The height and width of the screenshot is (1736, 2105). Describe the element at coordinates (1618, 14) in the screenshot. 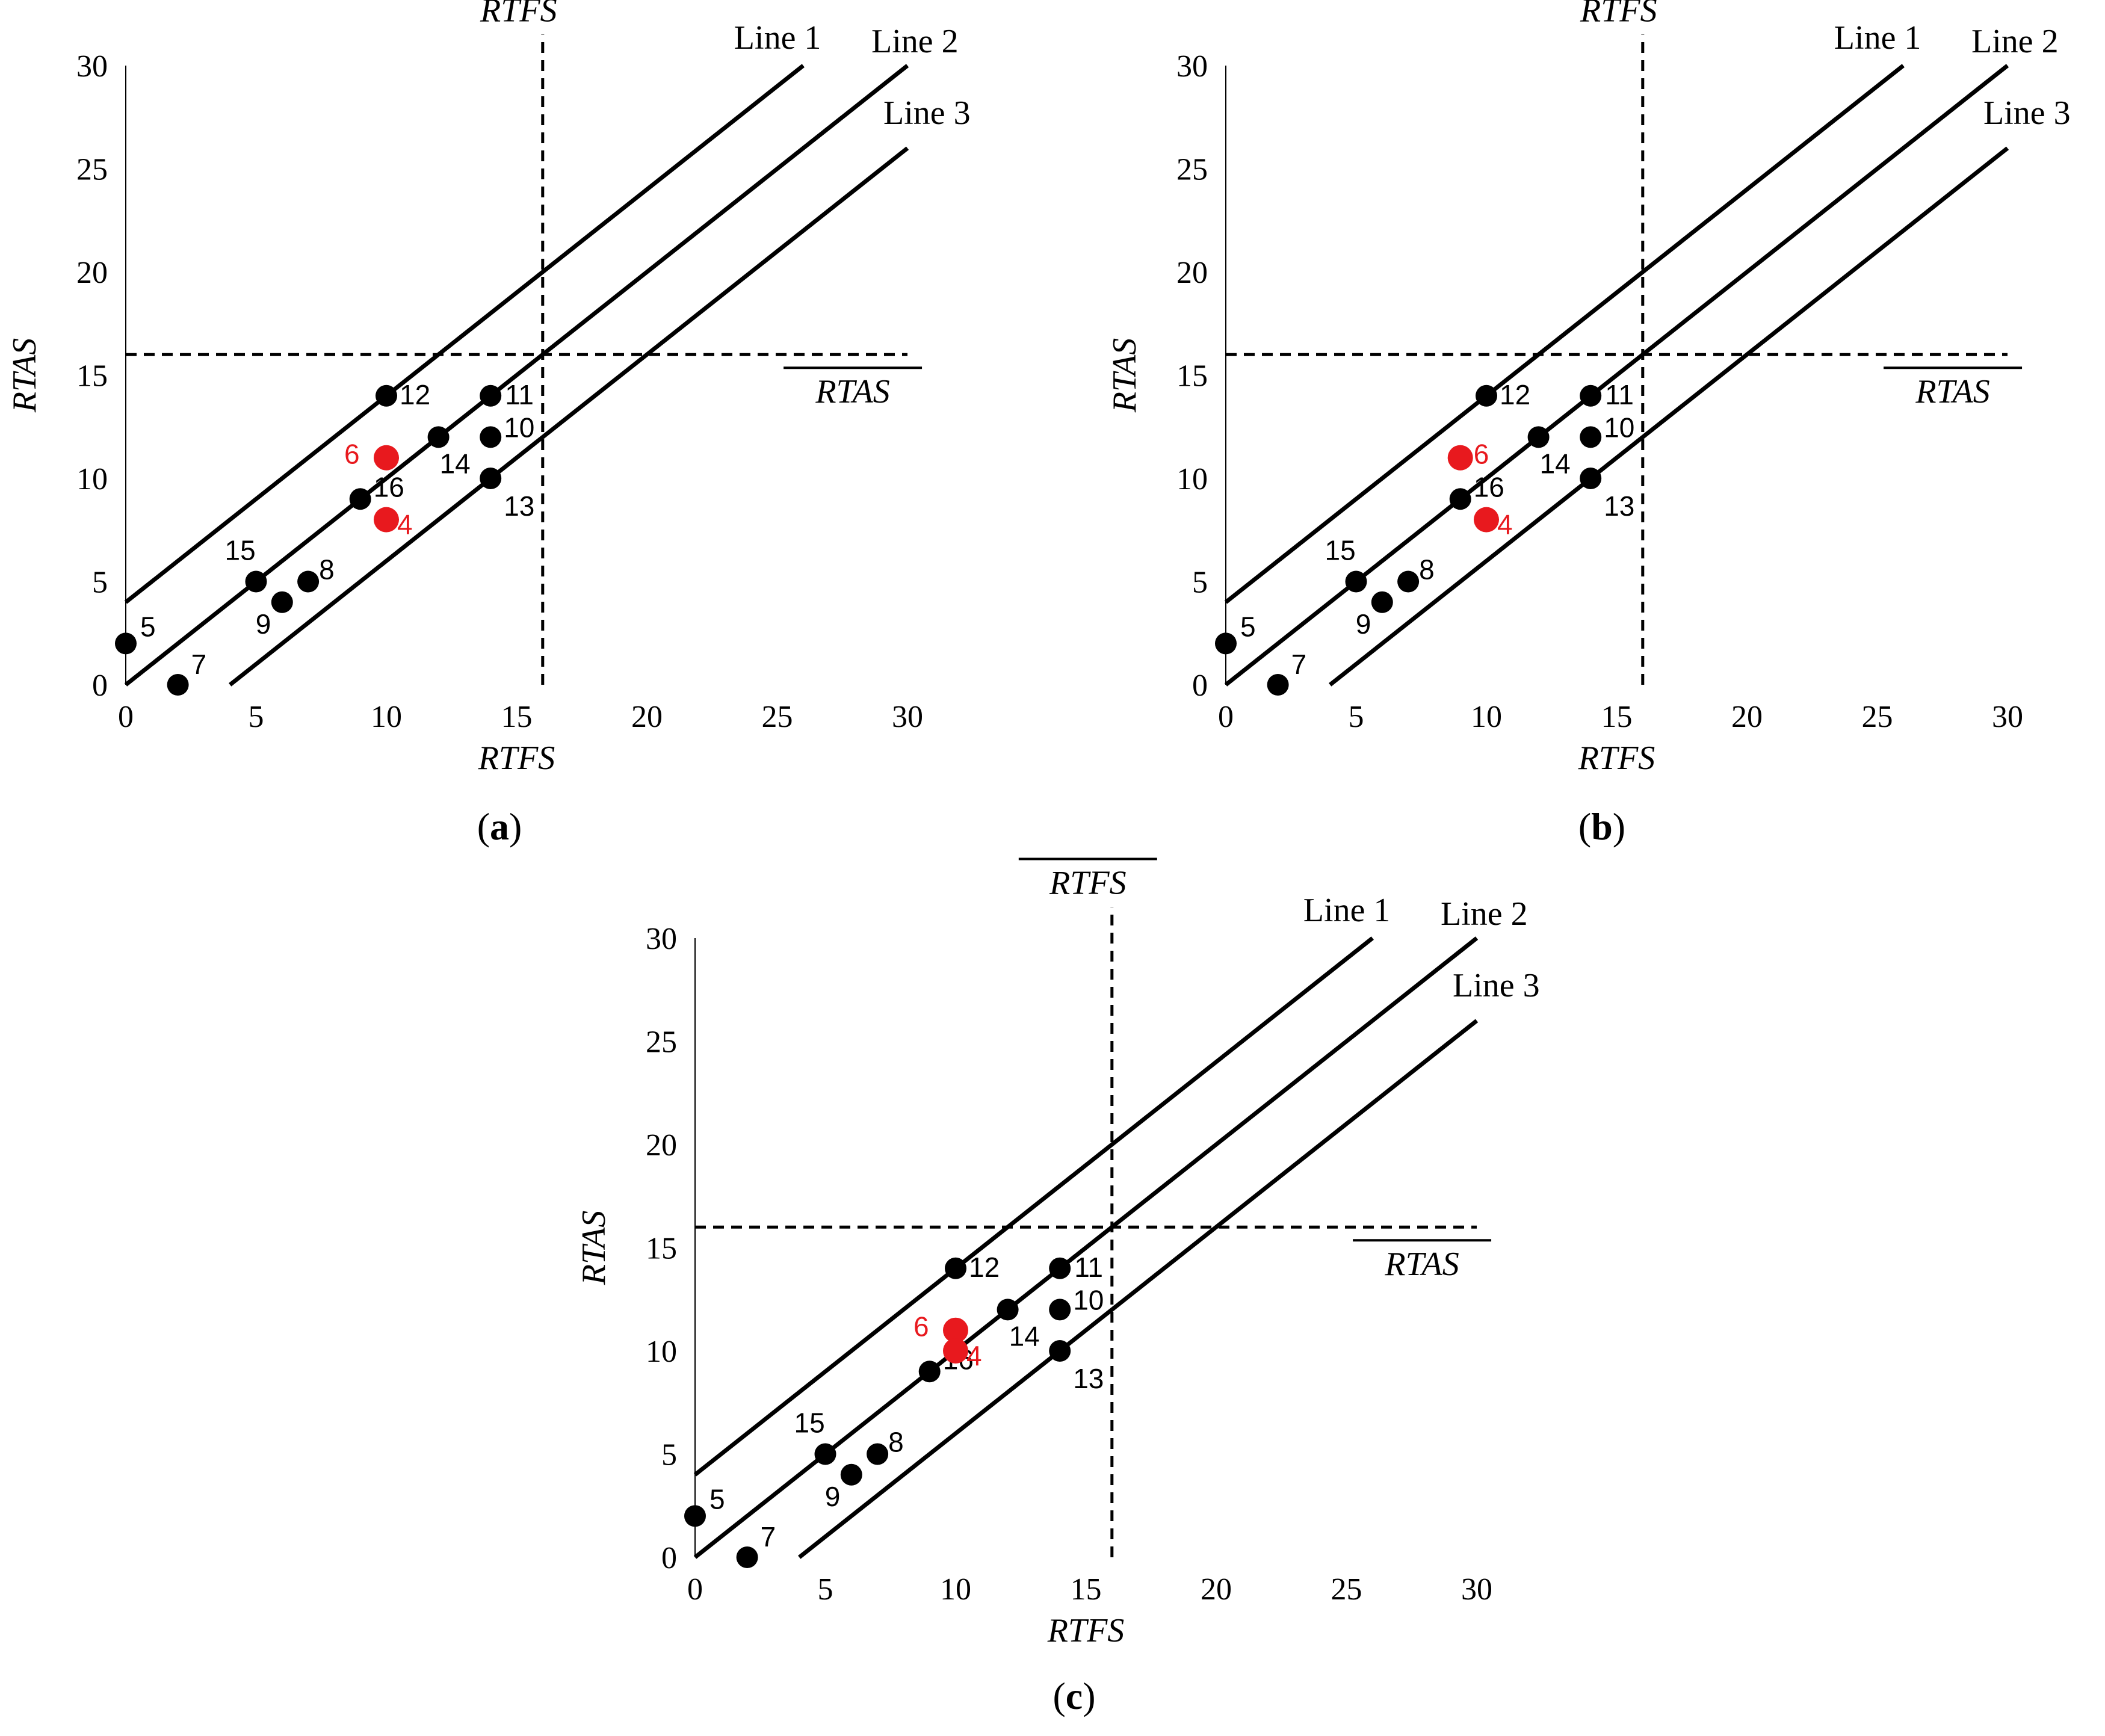

I see `threshold-label-rtfs: RTFS` at that location.